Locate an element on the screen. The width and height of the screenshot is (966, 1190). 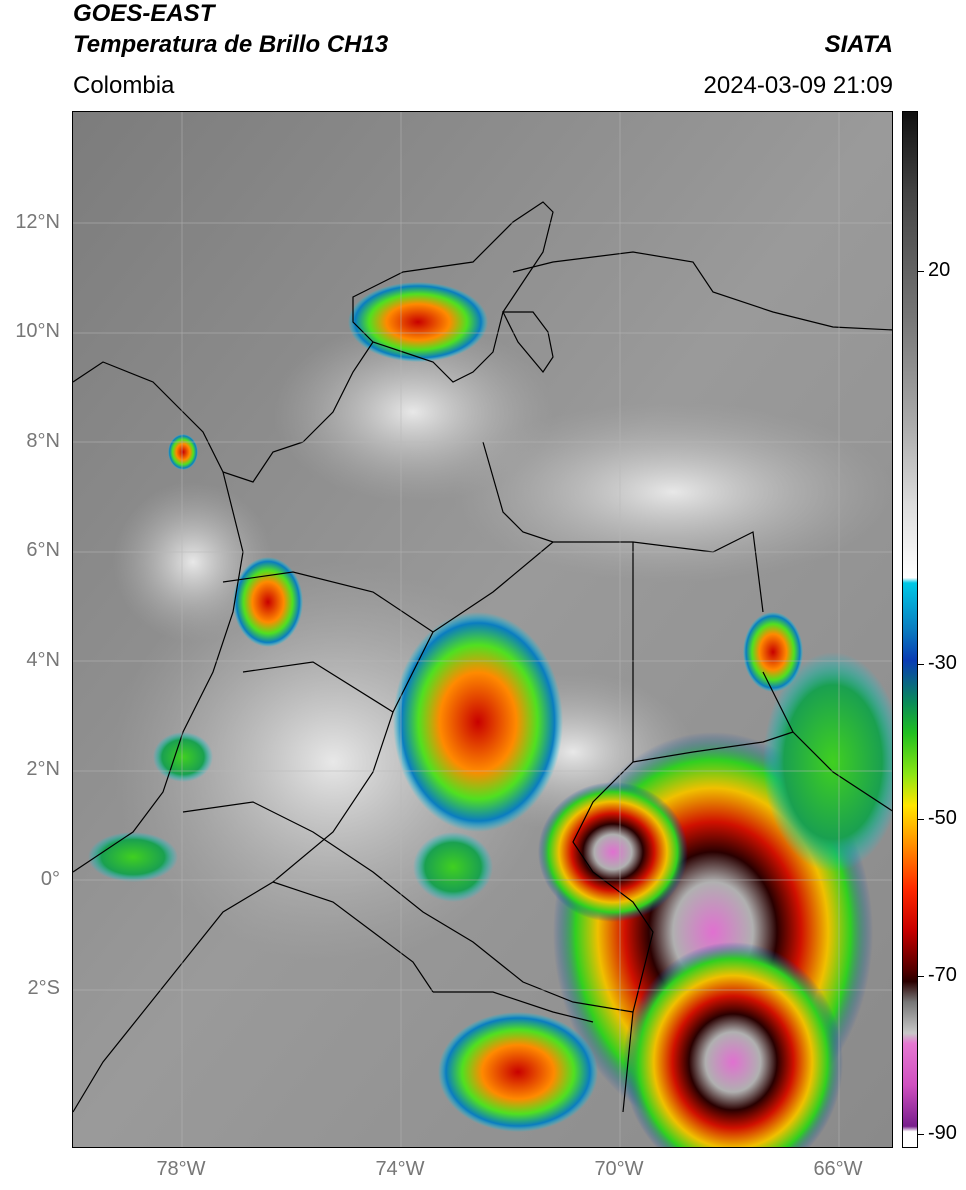
storm-cell-center is located at coordinates (478, 722).